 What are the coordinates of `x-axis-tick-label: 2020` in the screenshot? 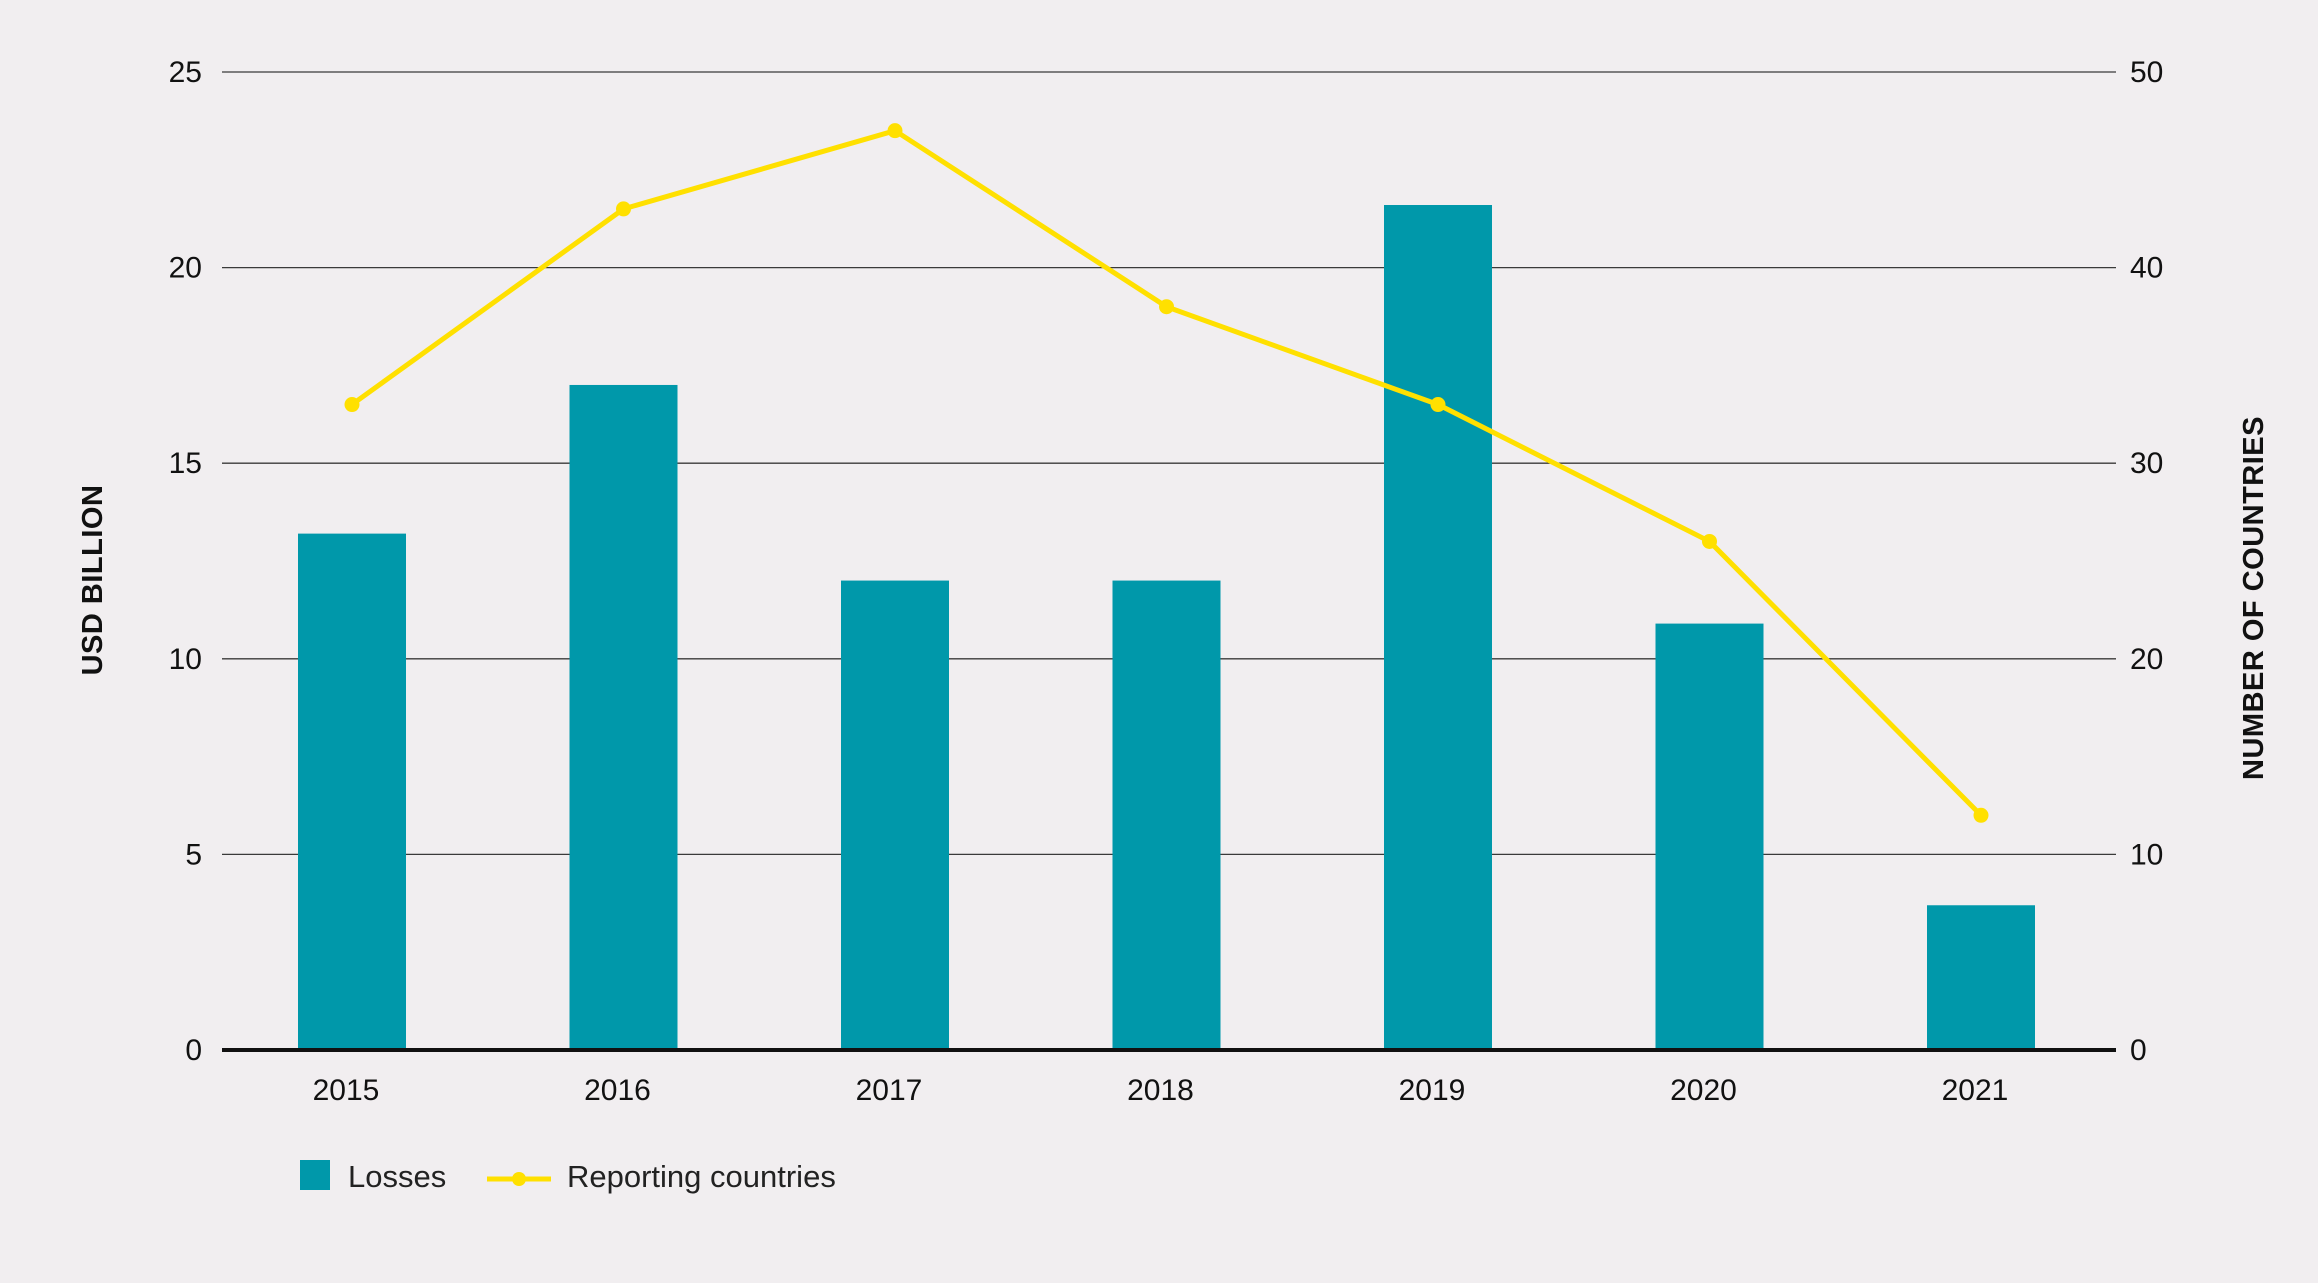 It's located at (1703, 1090).